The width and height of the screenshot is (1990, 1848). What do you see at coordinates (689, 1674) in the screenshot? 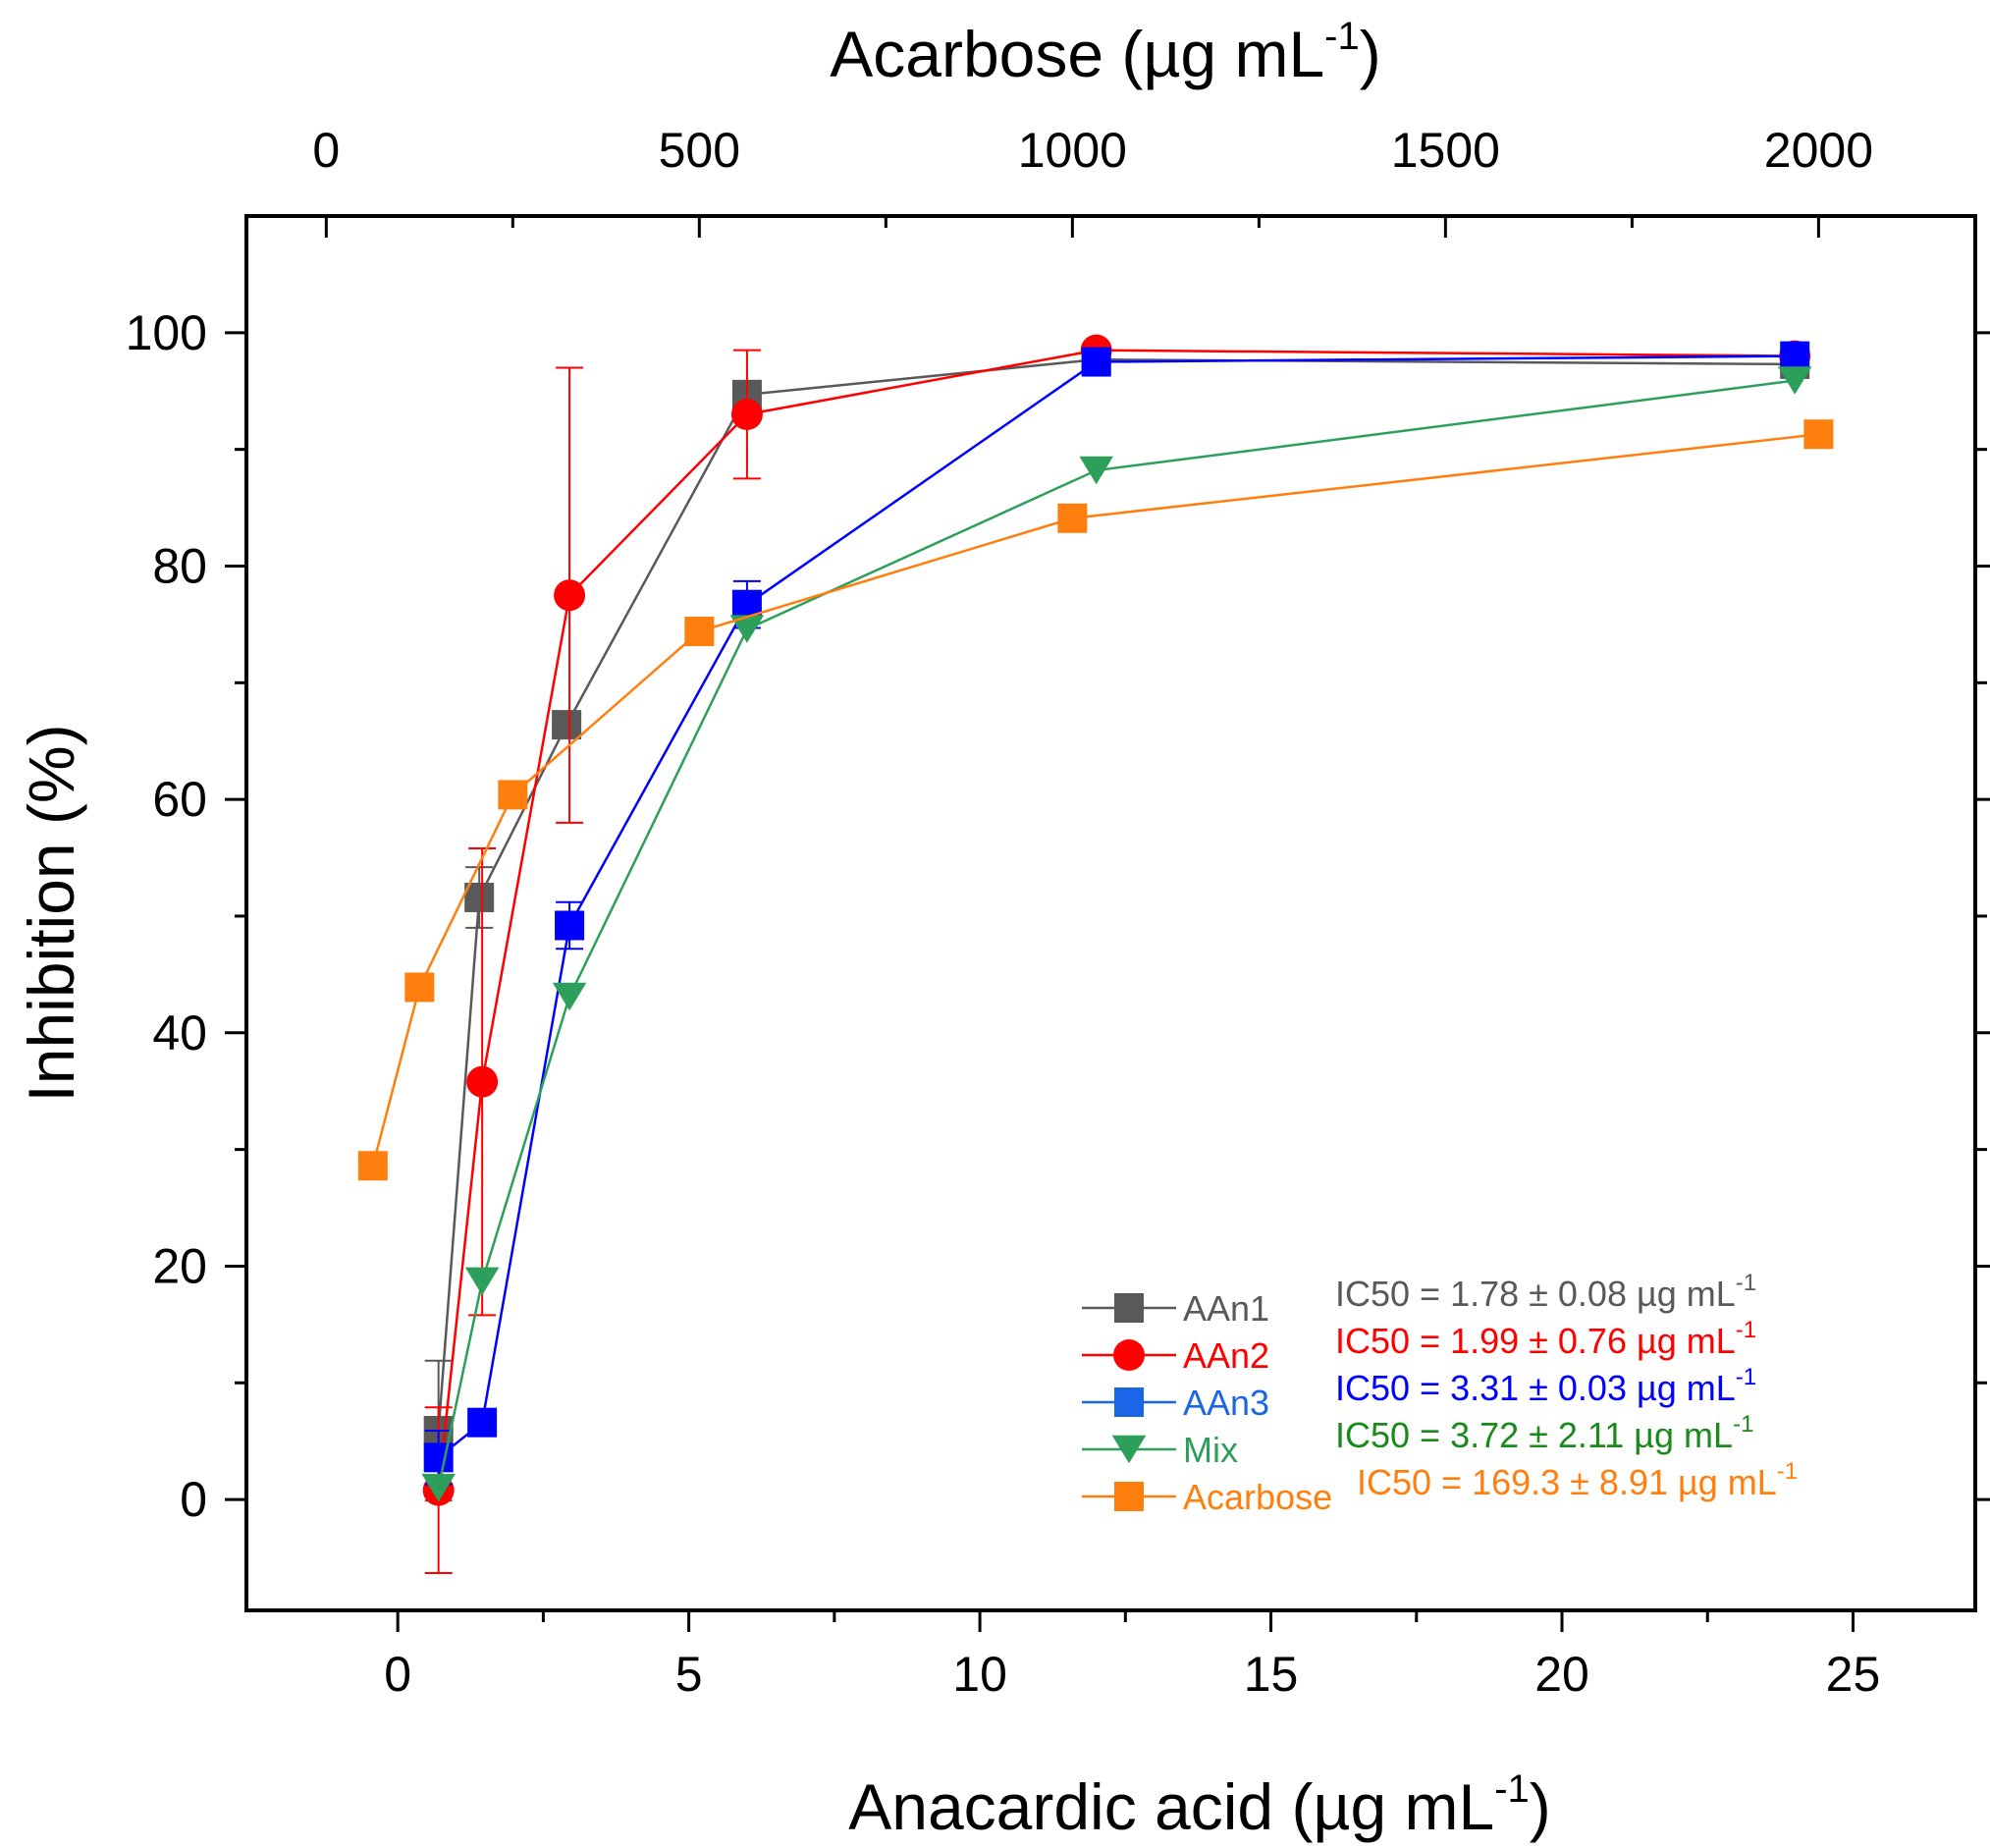
I see `x-tick-label: 5` at bounding box center [689, 1674].